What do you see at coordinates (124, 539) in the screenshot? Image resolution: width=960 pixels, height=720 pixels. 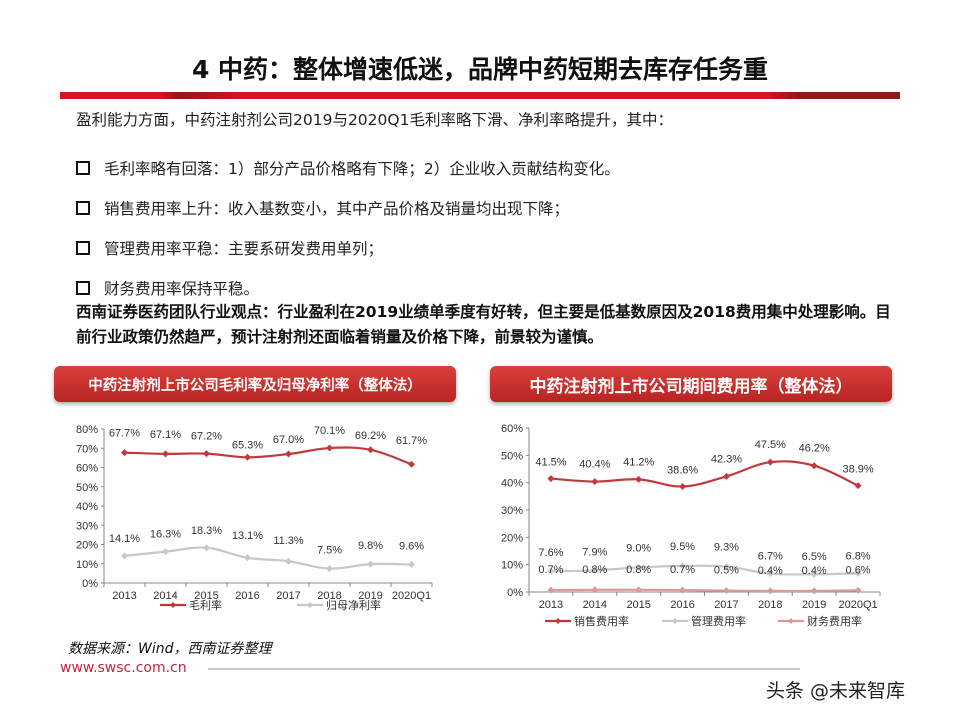 I see `data-label: 14.1%` at bounding box center [124, 539].